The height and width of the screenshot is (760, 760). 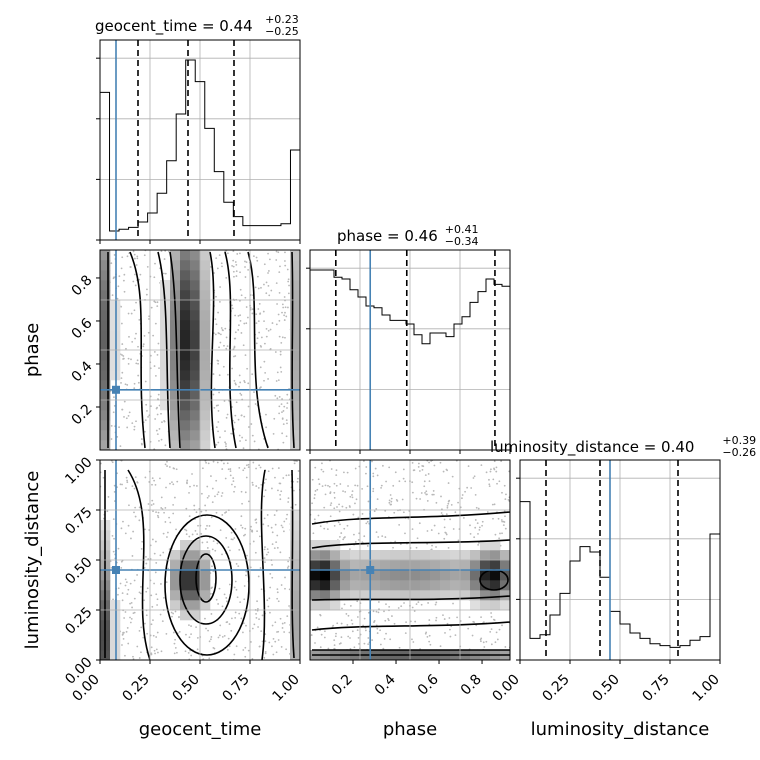 What do you see at coordinates (739, 440) in the screenshot?
I see `title-plus-error: +0.39` at bounding box center [739, 440].